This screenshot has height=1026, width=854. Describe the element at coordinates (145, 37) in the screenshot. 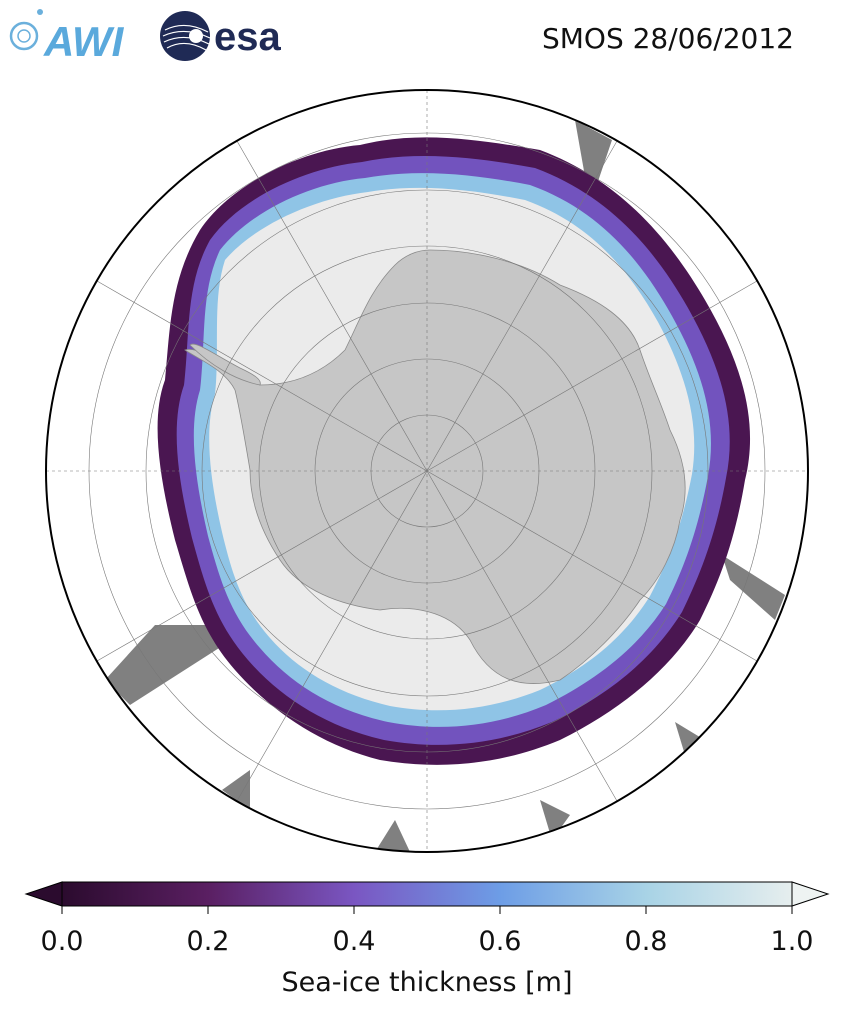

I see `logos: AWI esa` at that location.